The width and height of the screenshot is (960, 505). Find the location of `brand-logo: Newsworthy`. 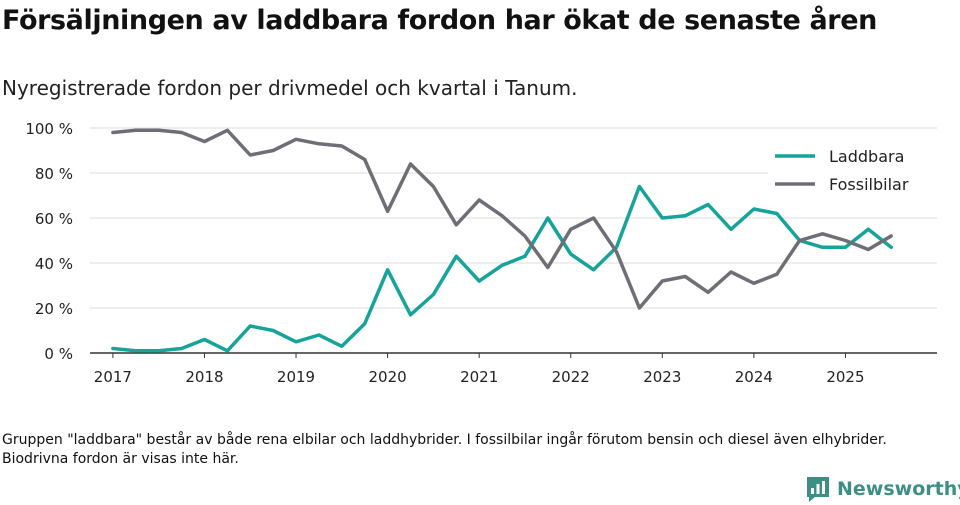

brand-logo: Newsworthy is located at coordinates (882, 489).